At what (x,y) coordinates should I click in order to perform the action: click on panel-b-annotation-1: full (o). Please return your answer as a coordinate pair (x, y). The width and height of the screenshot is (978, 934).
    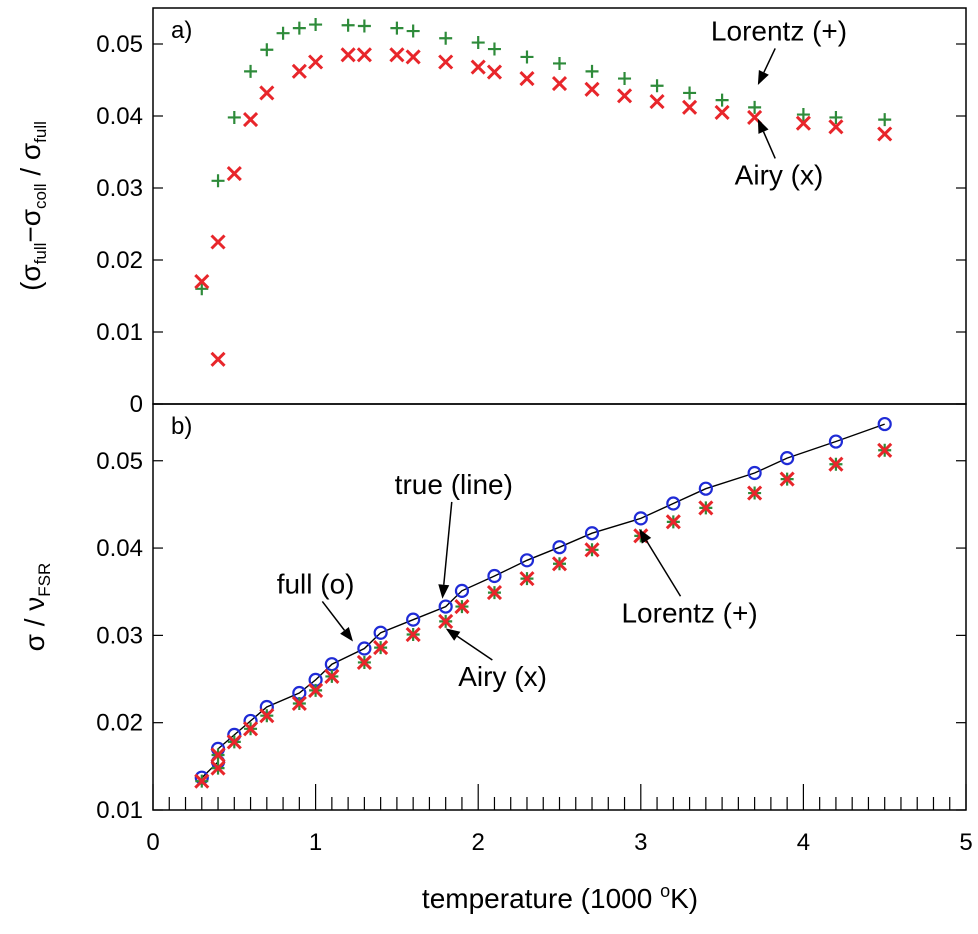
    Looking at the image, I should click on (316, 583).